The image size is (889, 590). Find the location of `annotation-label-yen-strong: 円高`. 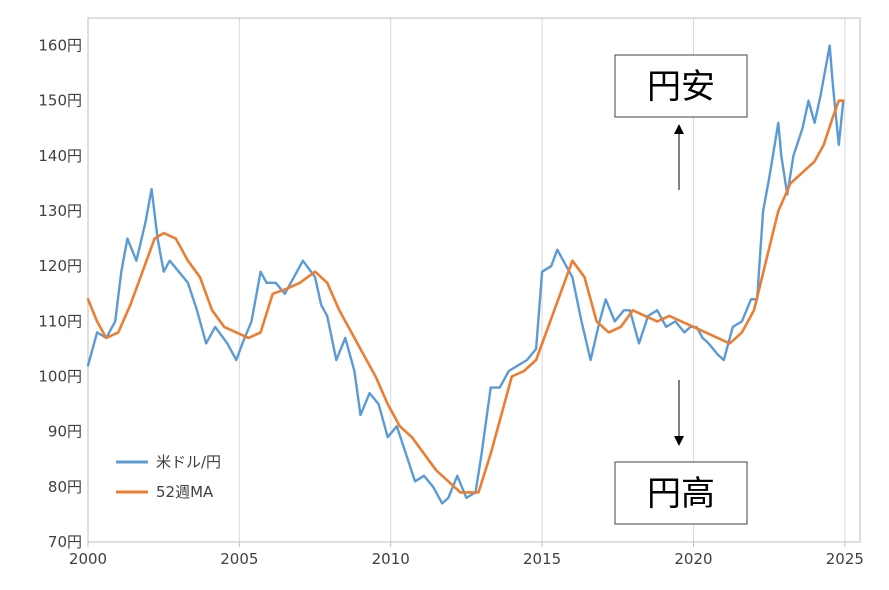

annotation-label-yen-strong: 円高 is located at coordinates (681, 494).